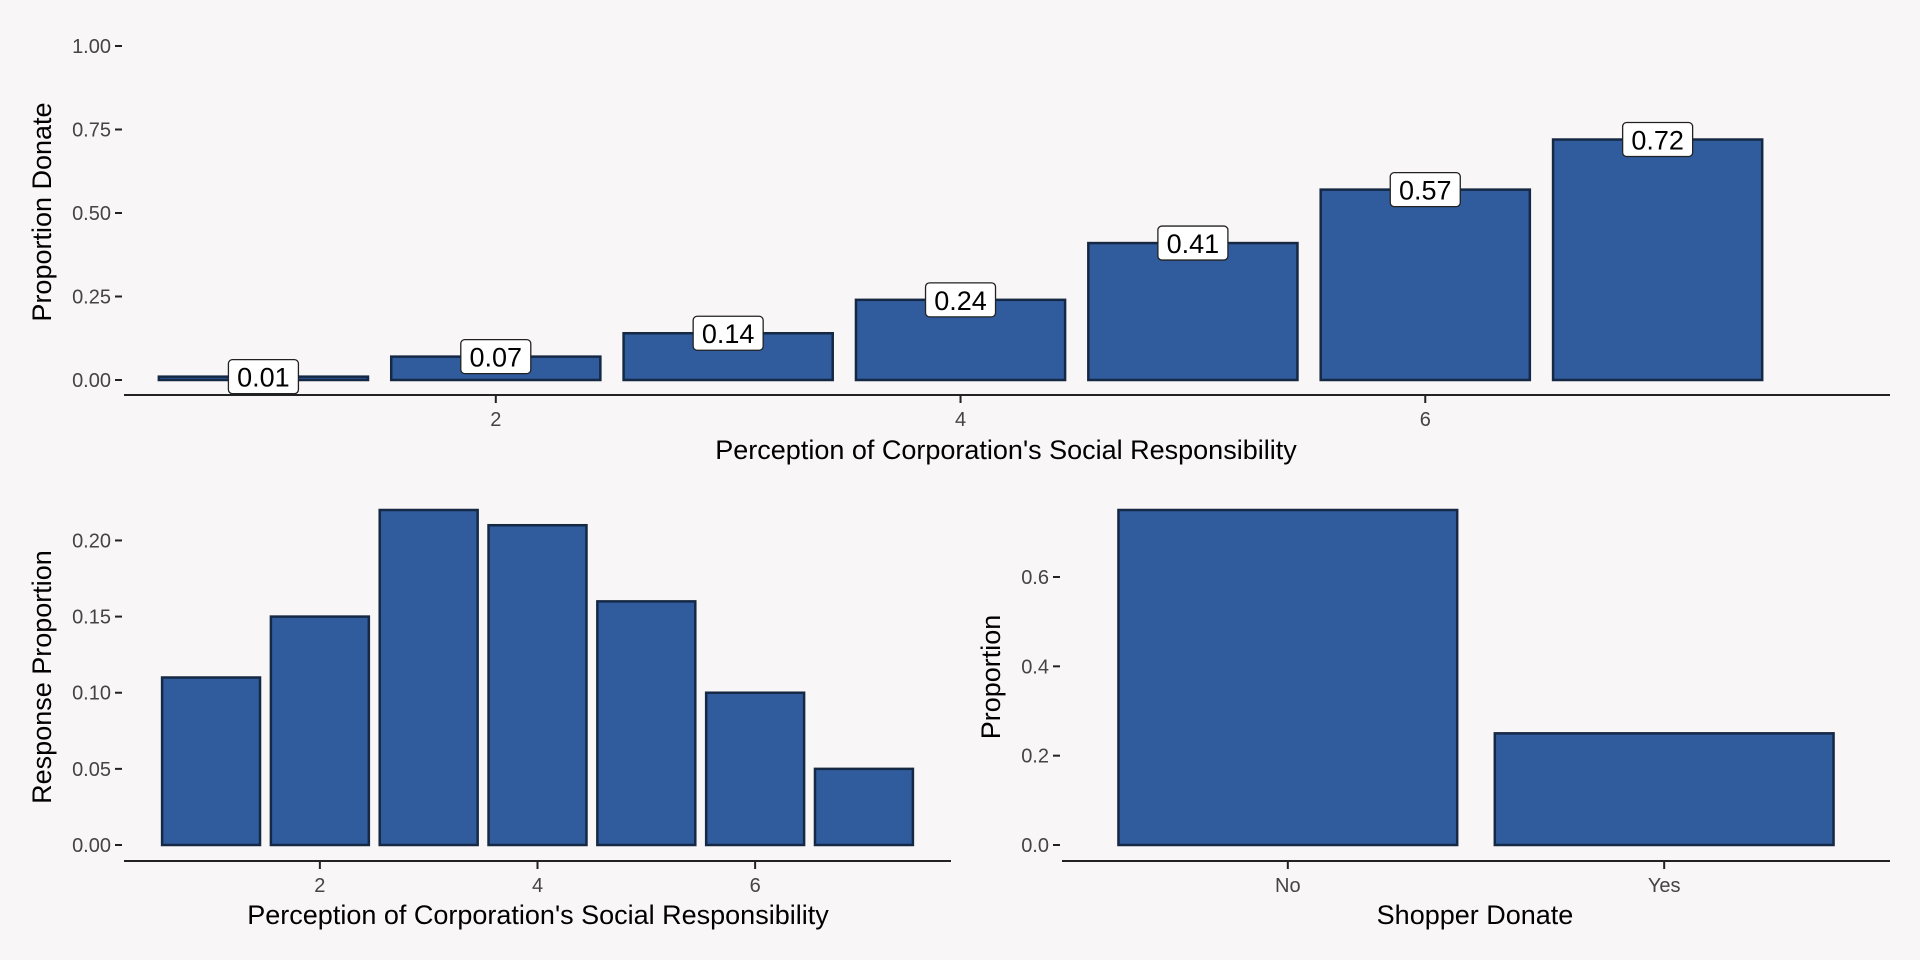  What do you see at coordinates (1040, 712) in the screenshot?
I see `y-axis: 0.0 0.2 0.4 0.6` at bounding box center [1040, 712].